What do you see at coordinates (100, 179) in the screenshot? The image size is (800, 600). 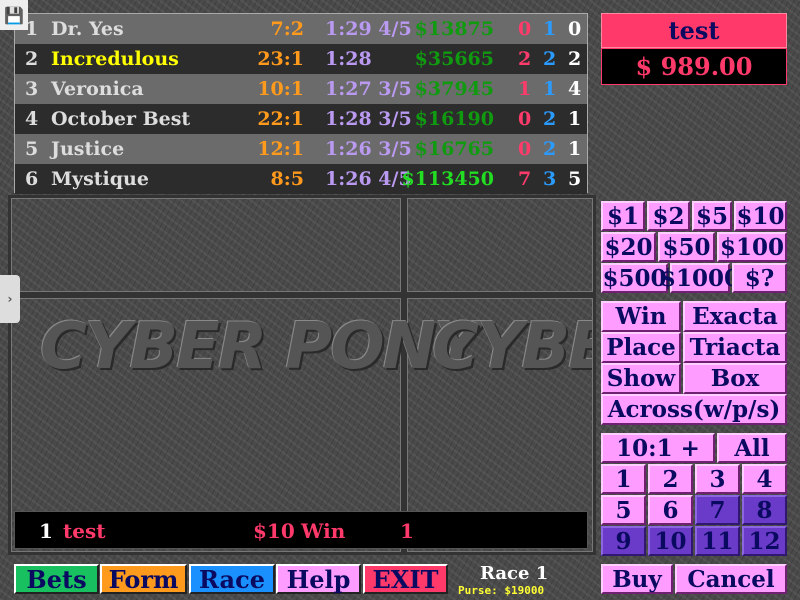 I see `horse-name: Mystique` at bounding box center [100, 179].